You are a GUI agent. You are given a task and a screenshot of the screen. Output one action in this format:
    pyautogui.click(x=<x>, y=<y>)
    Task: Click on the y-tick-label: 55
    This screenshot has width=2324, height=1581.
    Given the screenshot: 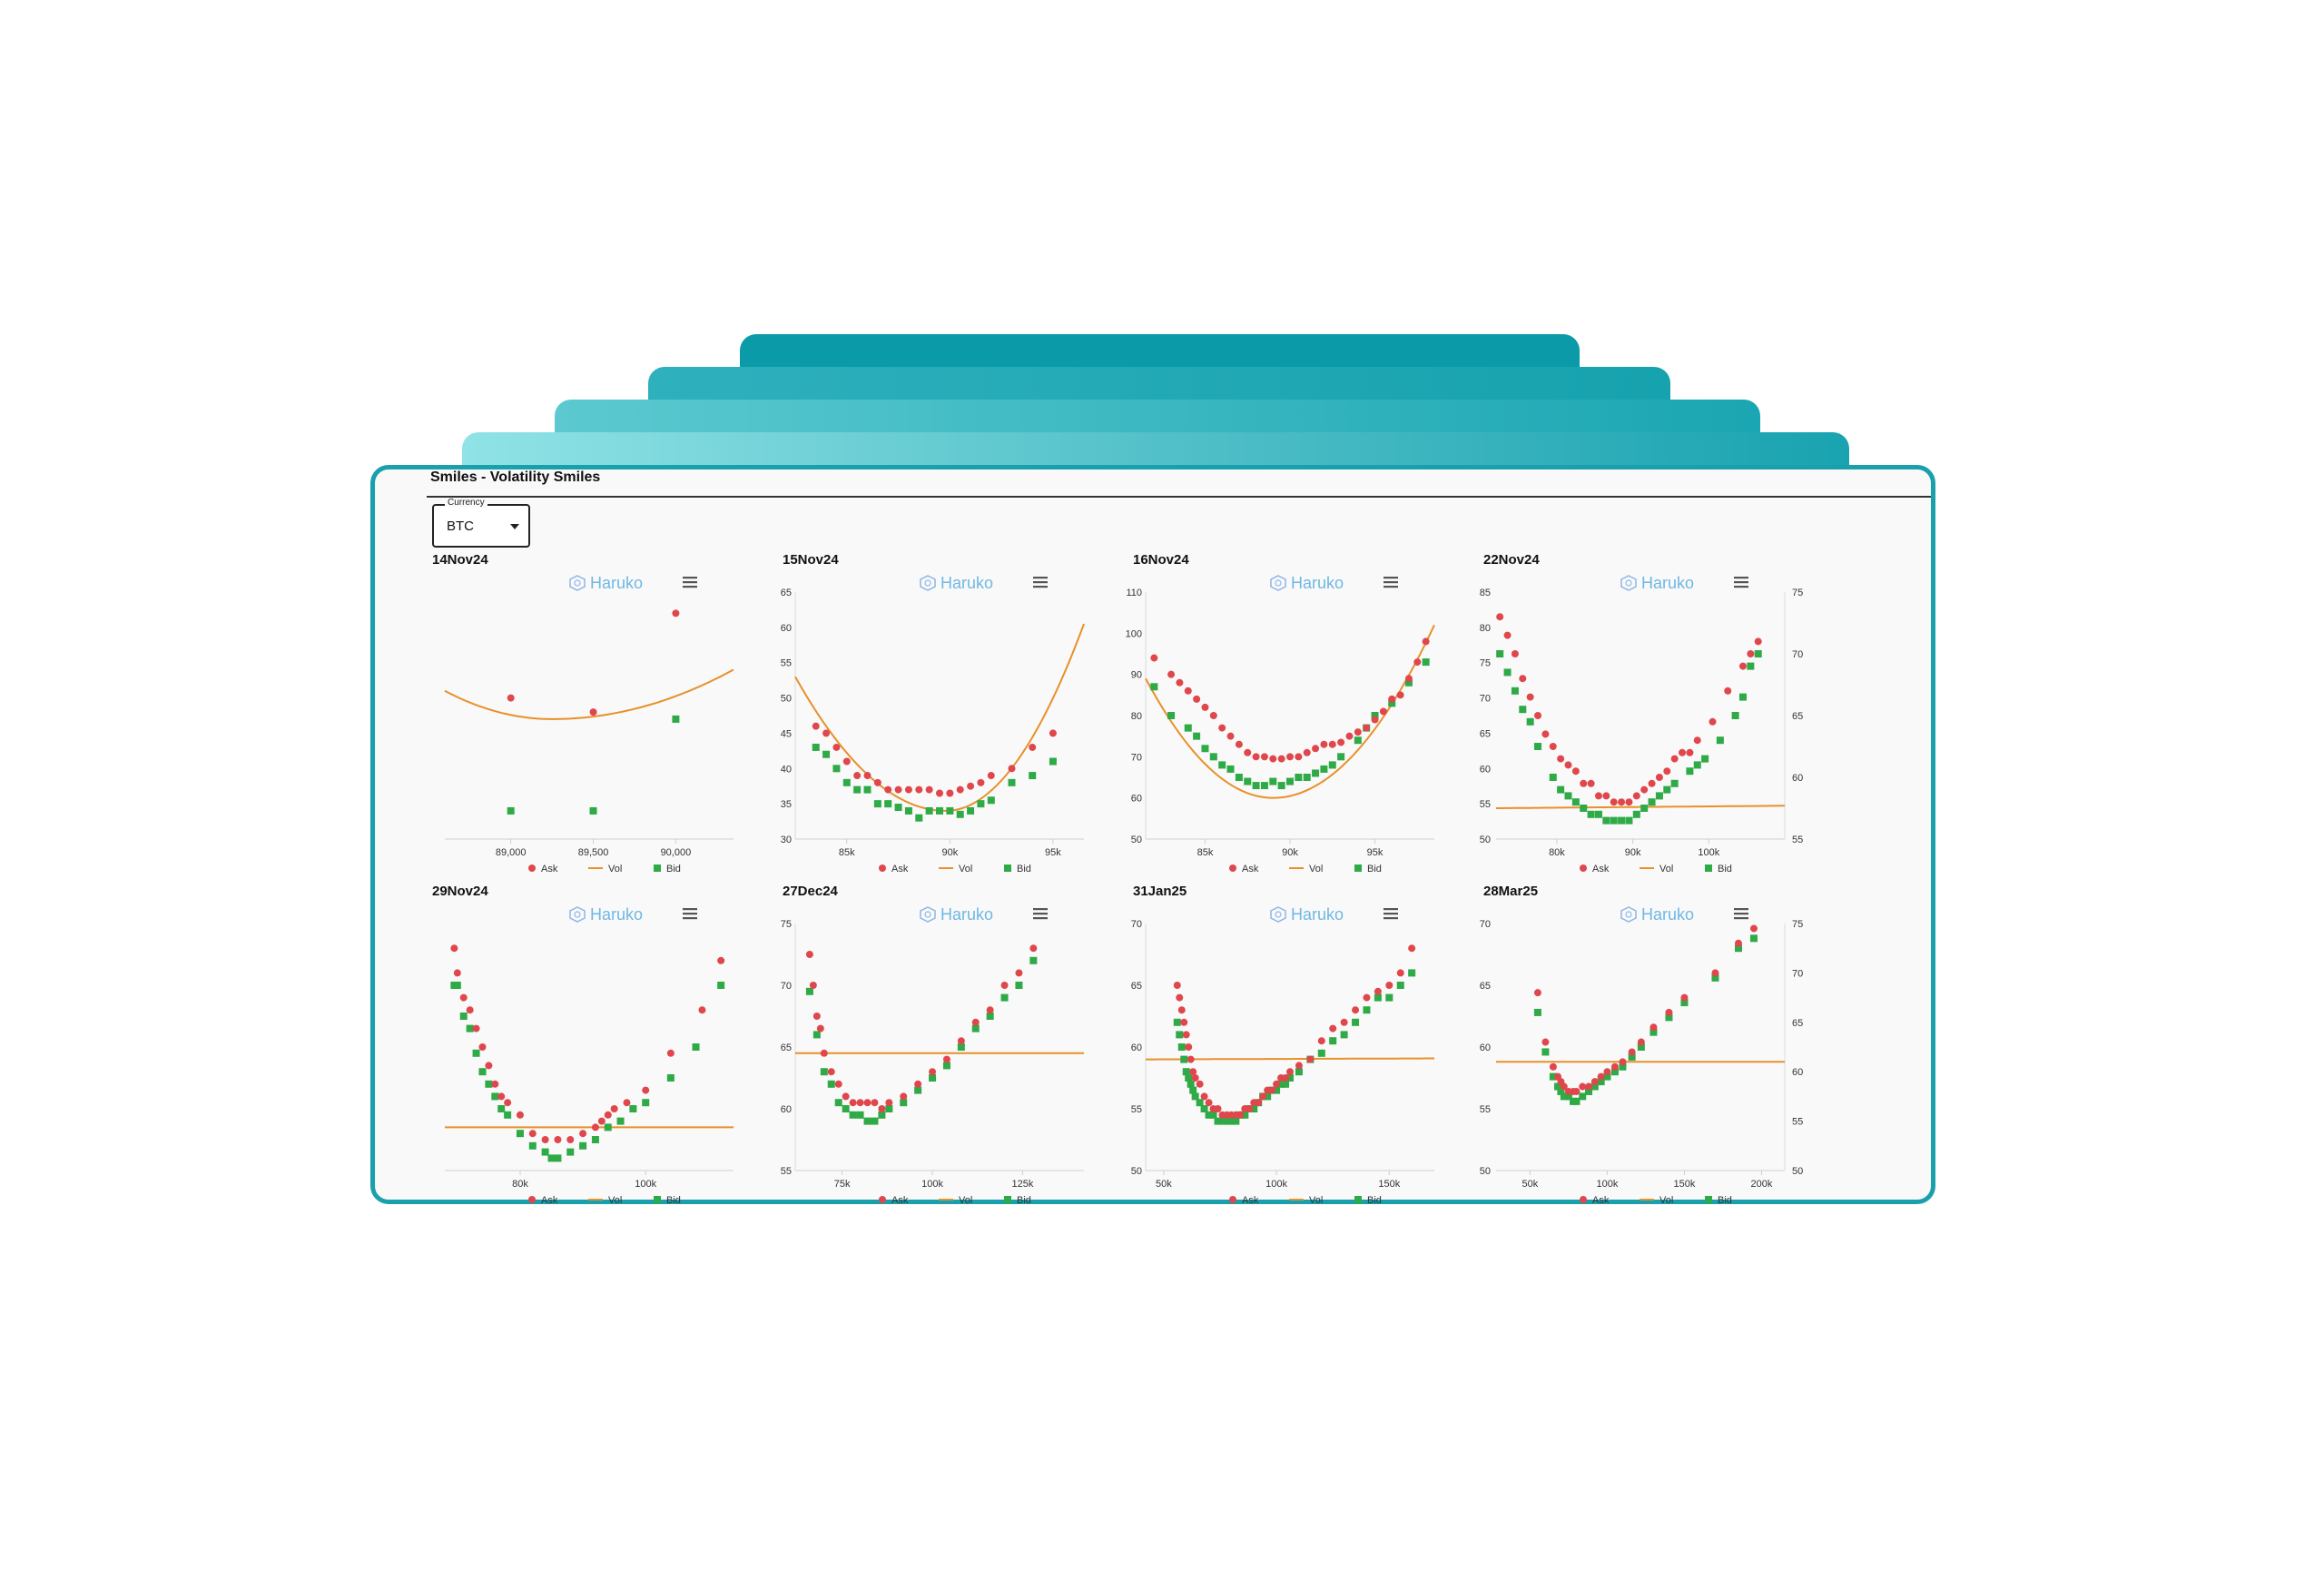 What is the action you would take?
    pyautogui.click(x=786, y=1172)
    